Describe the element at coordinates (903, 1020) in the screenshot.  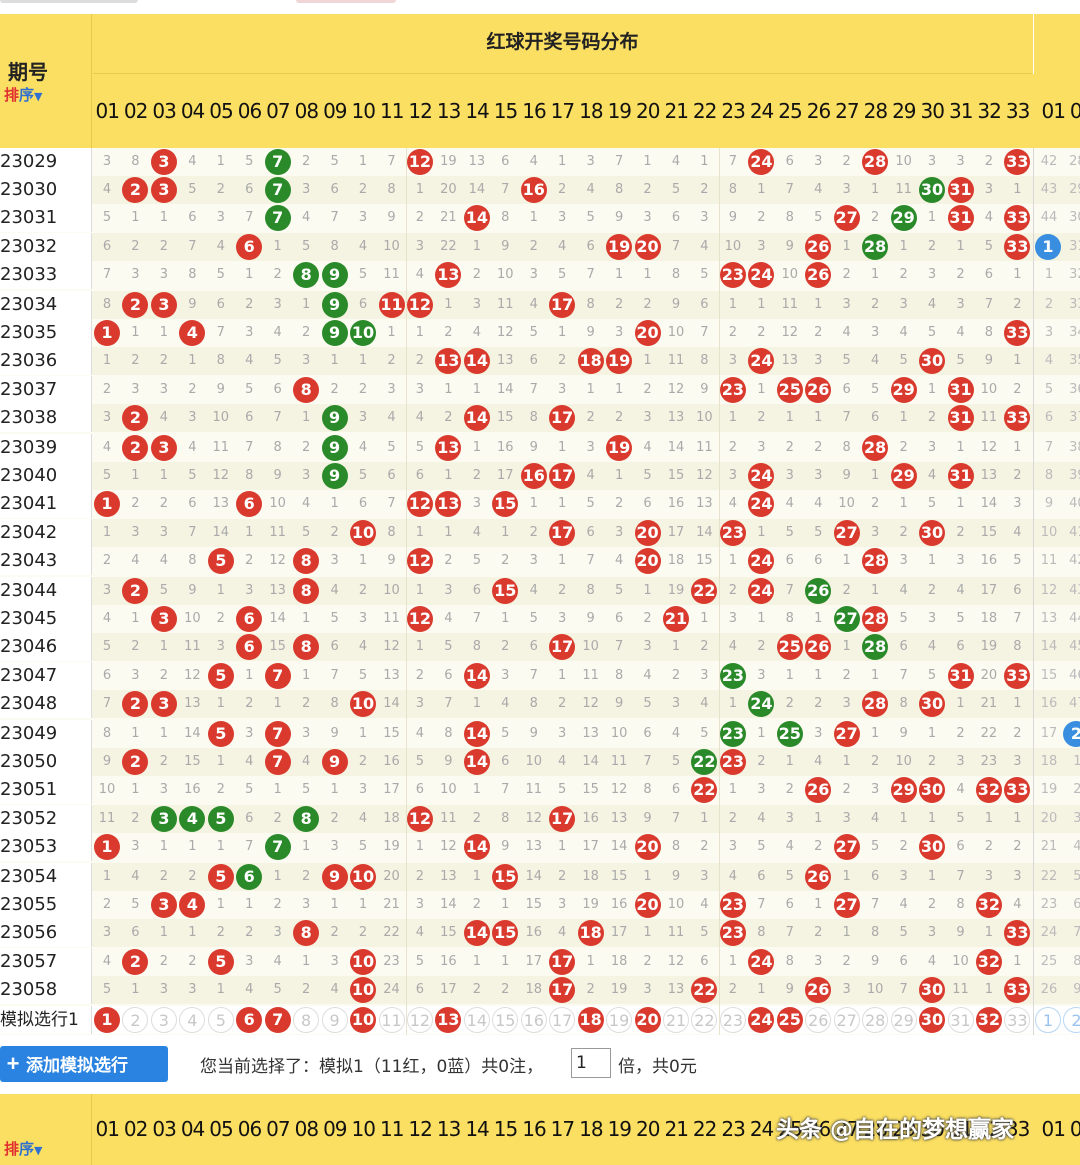
I see `unselected-ball: 29` at that location.